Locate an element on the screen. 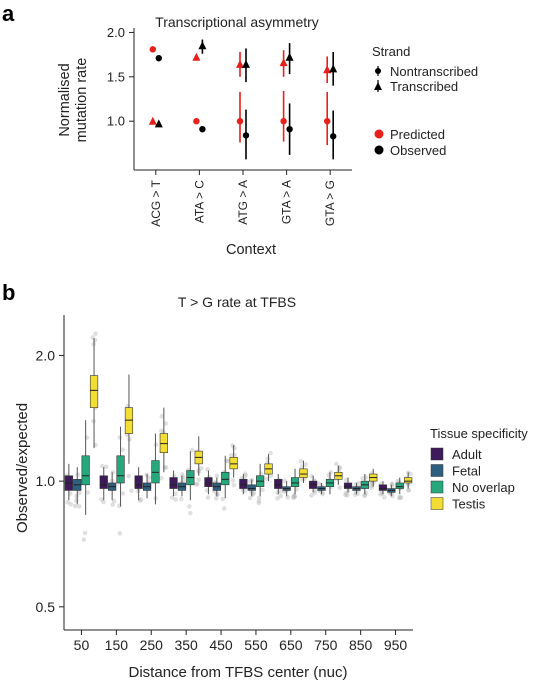 This screenshot has height=685, width=544. type-legend-label: Predicted is located at coordinates (417, 134).